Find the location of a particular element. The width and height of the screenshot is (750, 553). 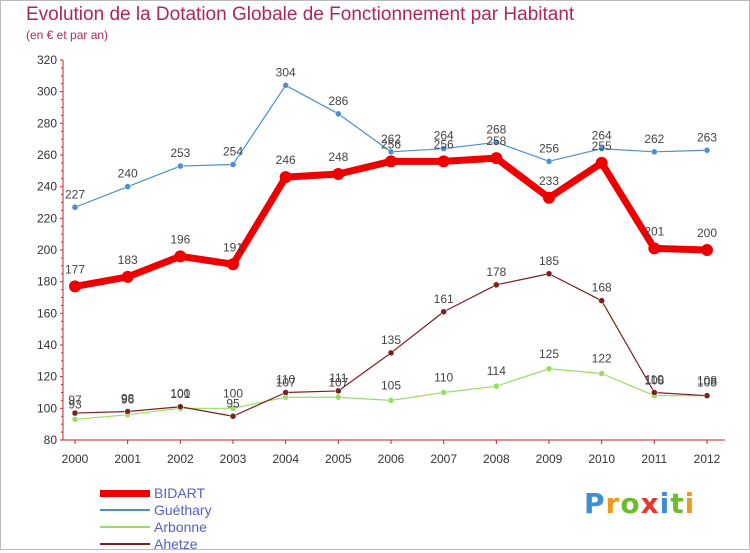

legend-swatch-guethary is located at coordinates (125, 510).